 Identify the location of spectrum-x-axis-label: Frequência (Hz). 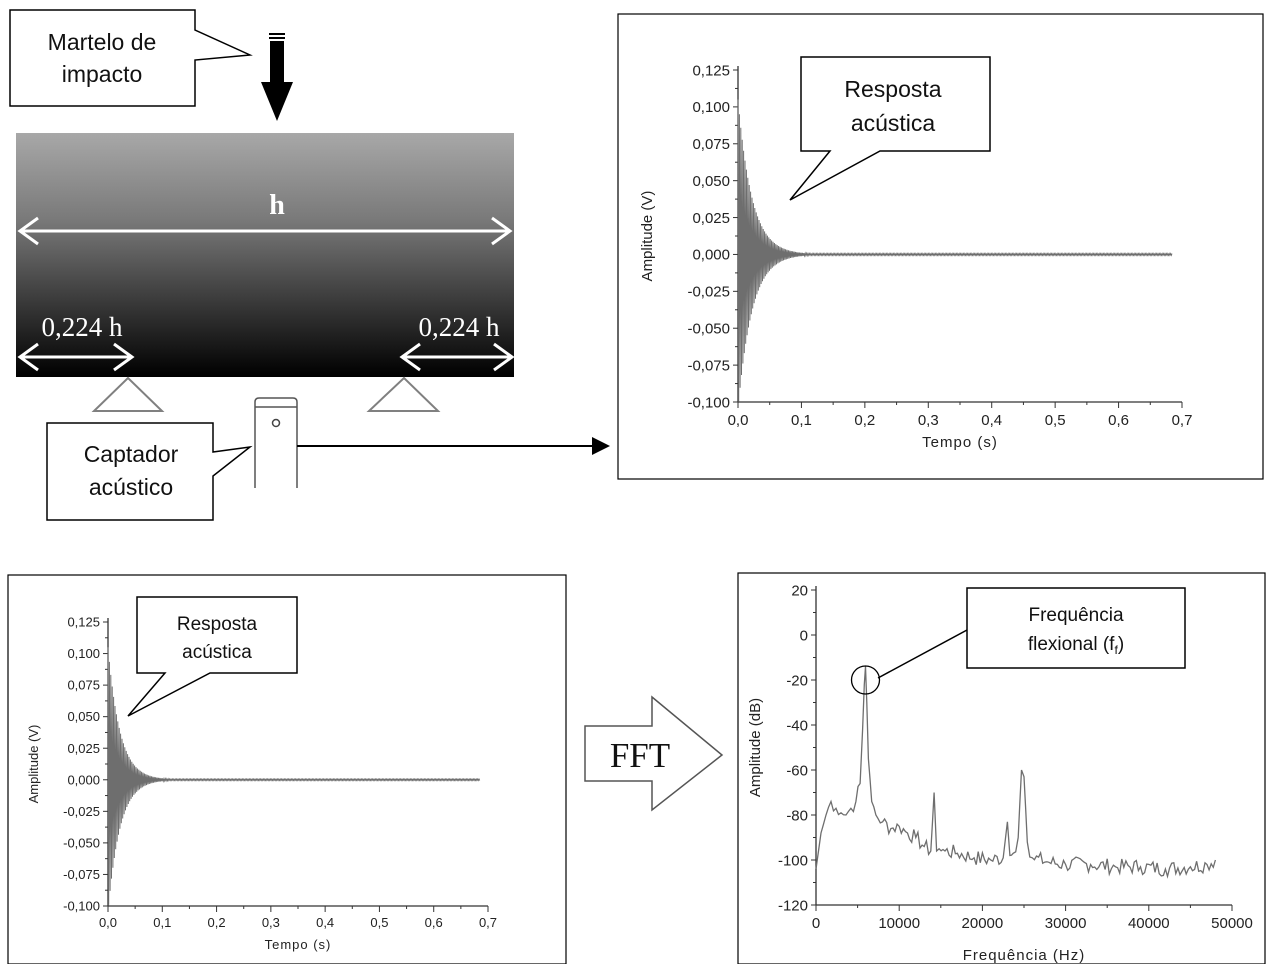
(1024, 955).